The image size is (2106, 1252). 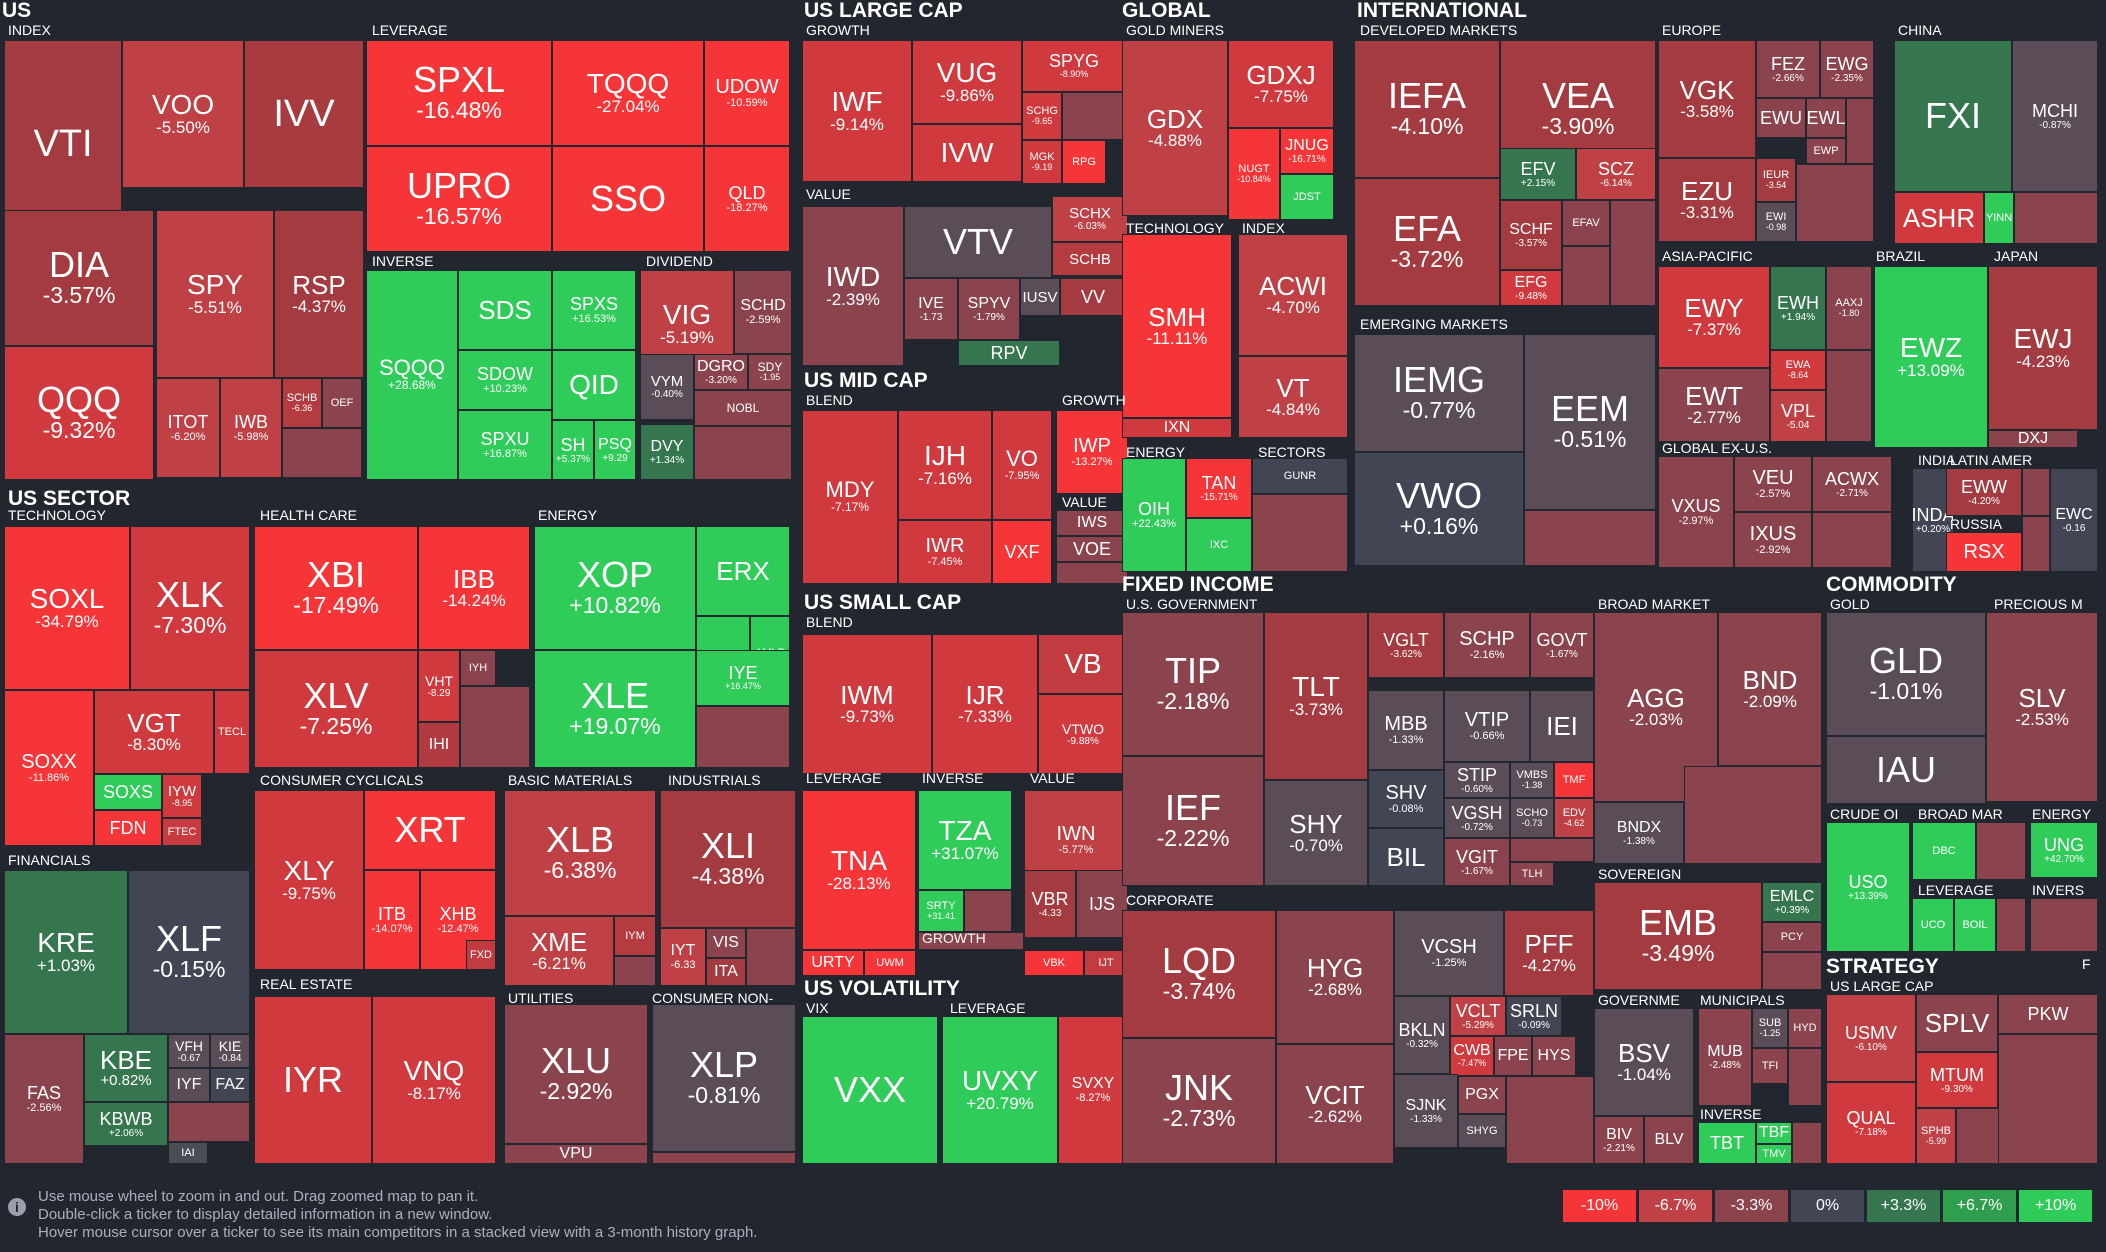 What do you see at coordinates (1939, 218) in the screenshot?
I see `tile-ashr: ASHR` at bounding box center [1939, 218].